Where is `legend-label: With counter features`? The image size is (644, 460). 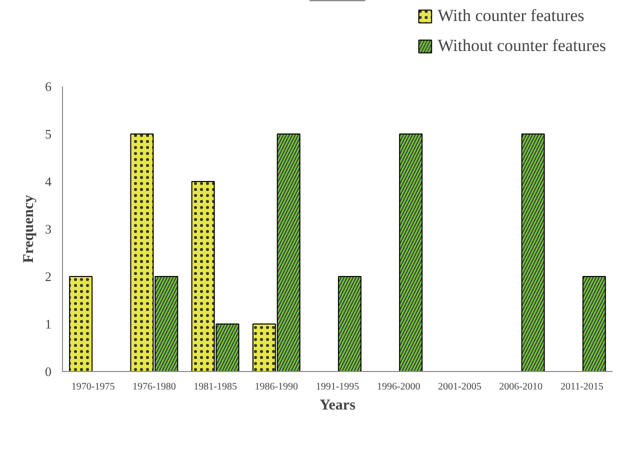 legend-label: With counter features is located at coordinates (511, 16).